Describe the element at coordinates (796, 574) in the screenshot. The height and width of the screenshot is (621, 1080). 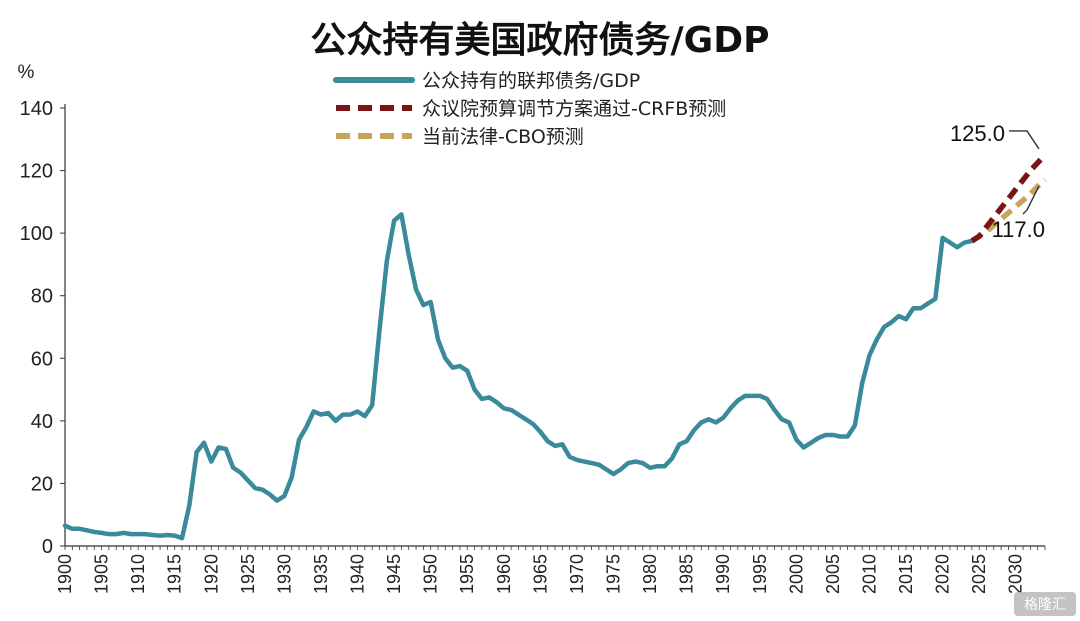
I see `x-tick-label: 2000` at that location.